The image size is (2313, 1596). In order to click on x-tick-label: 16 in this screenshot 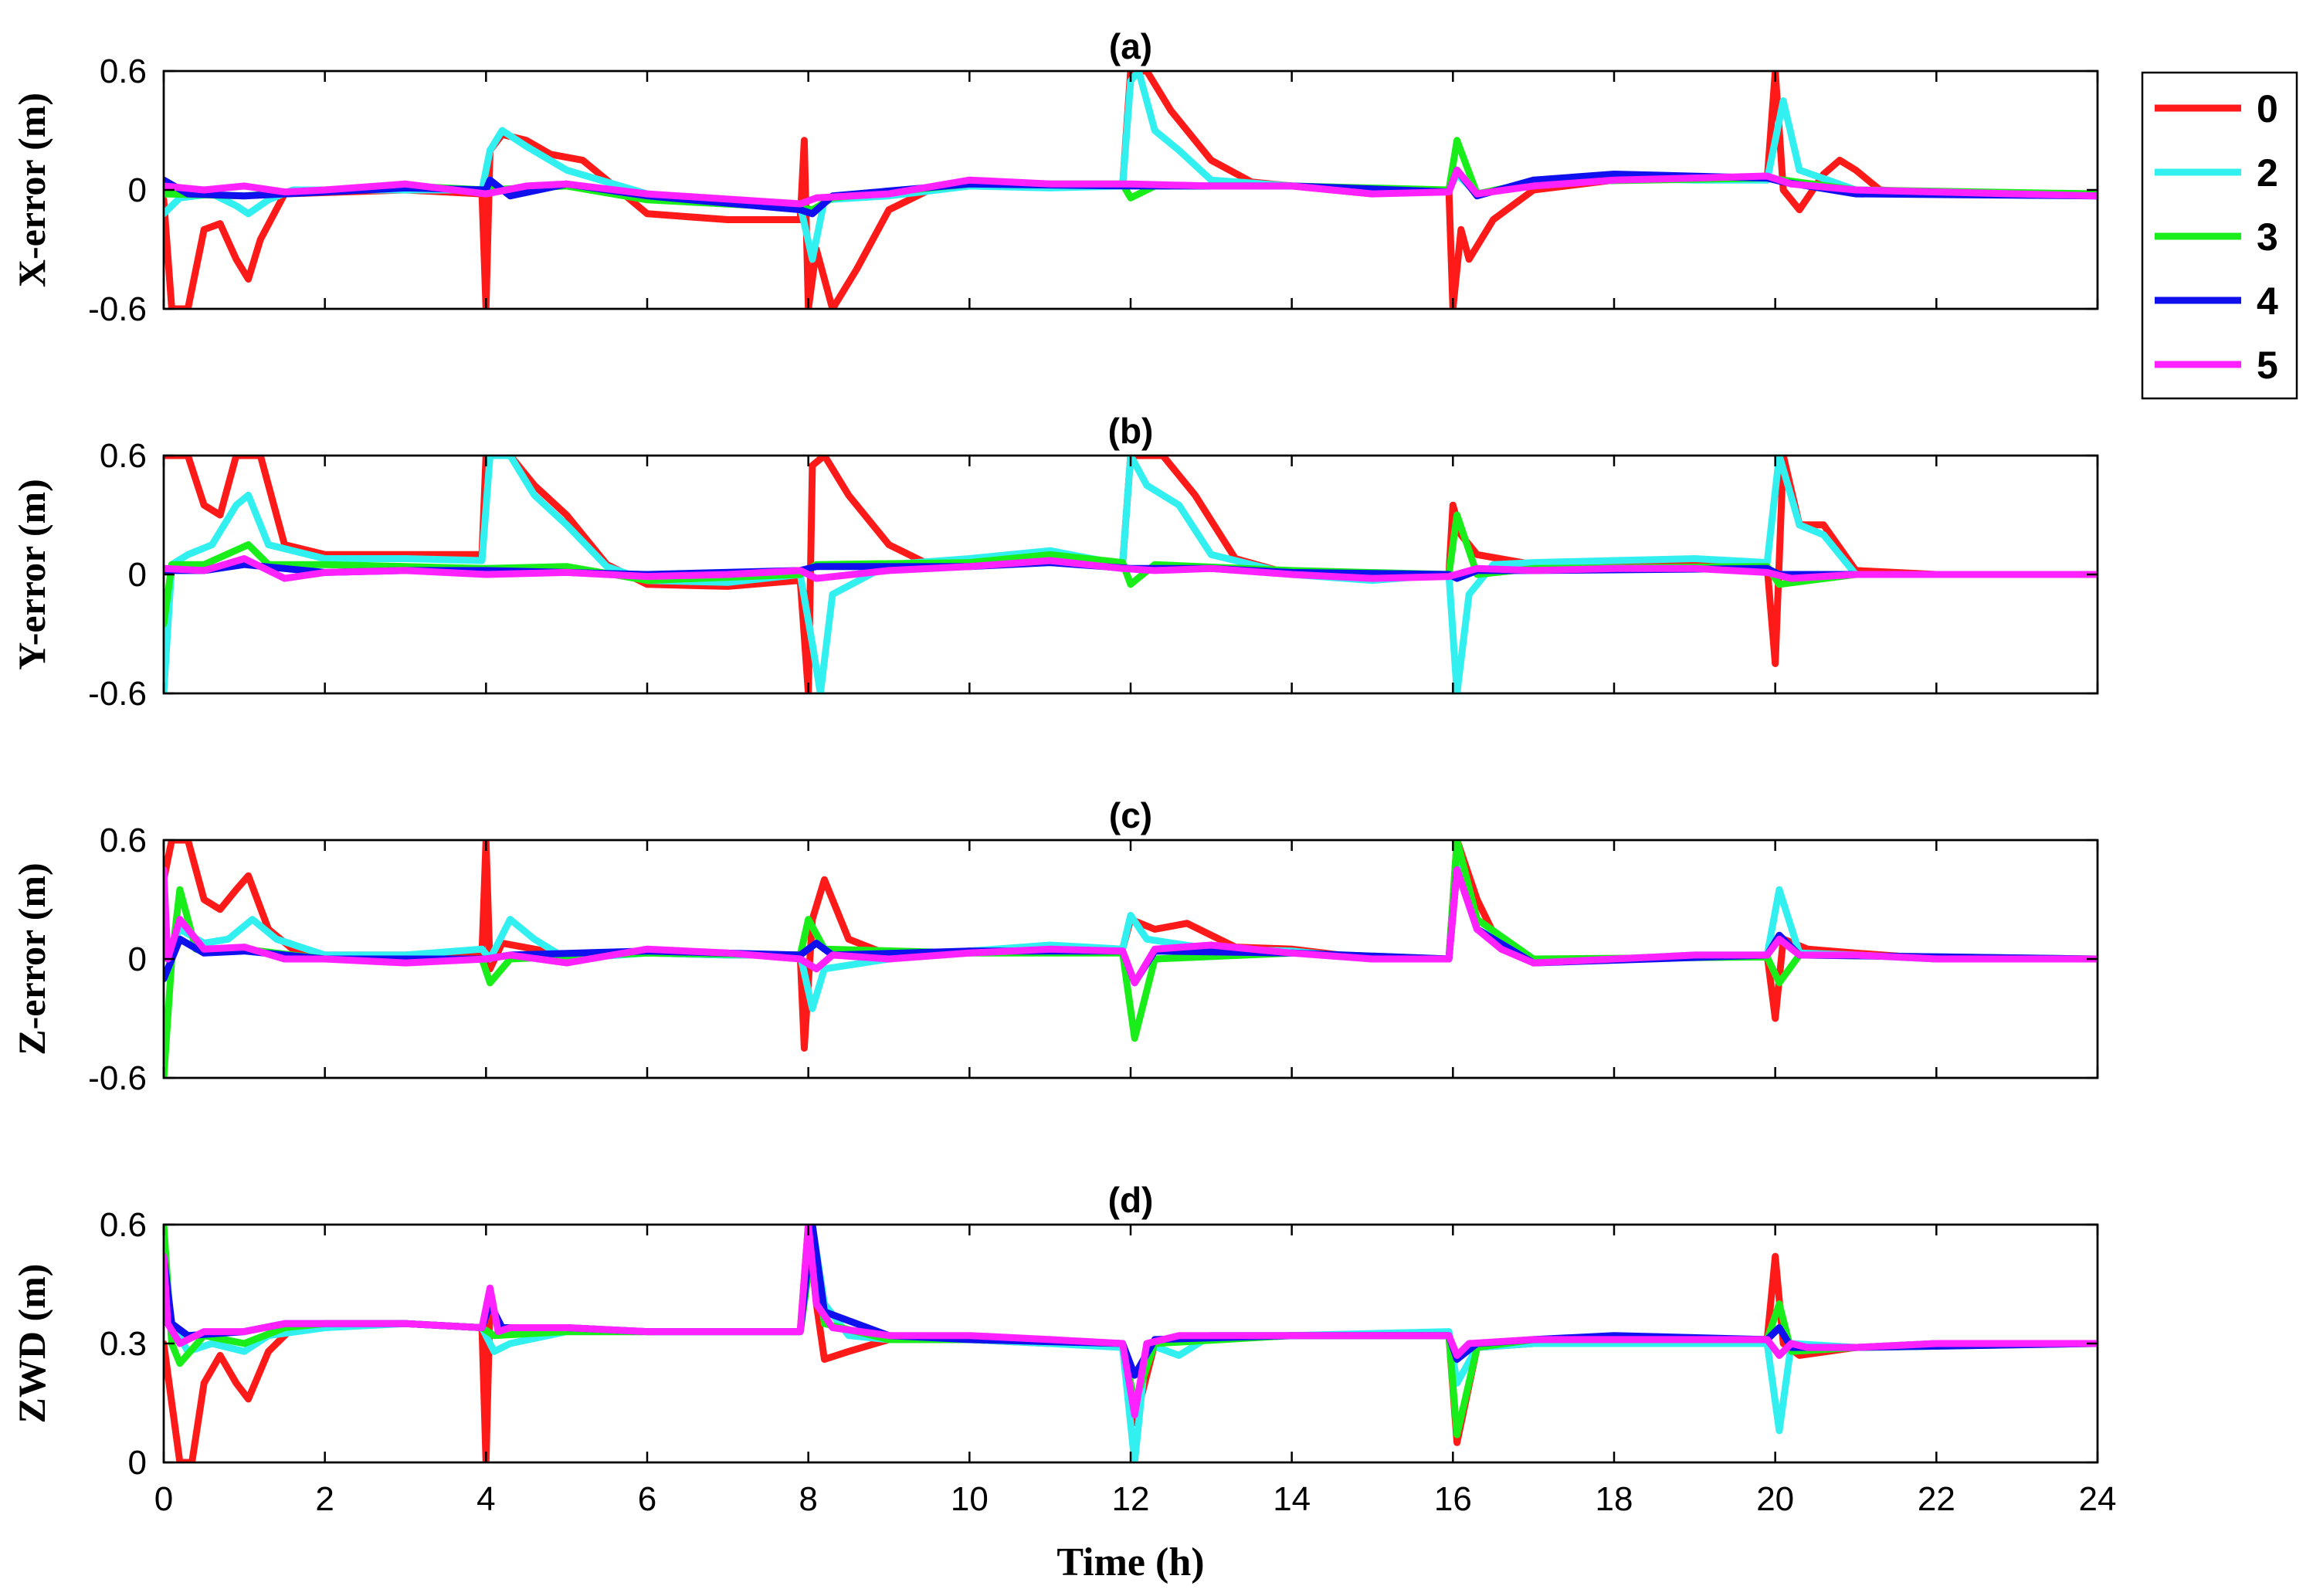, I will do `click(1453, 1499)`.